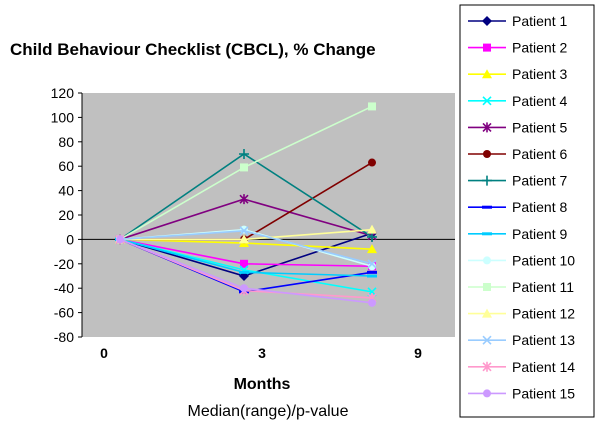 This screenshot has width=598, height=423. Describe the element at coordinates (539, 207) in the screenshot. I see `legend-label: Patient 8` at that location.